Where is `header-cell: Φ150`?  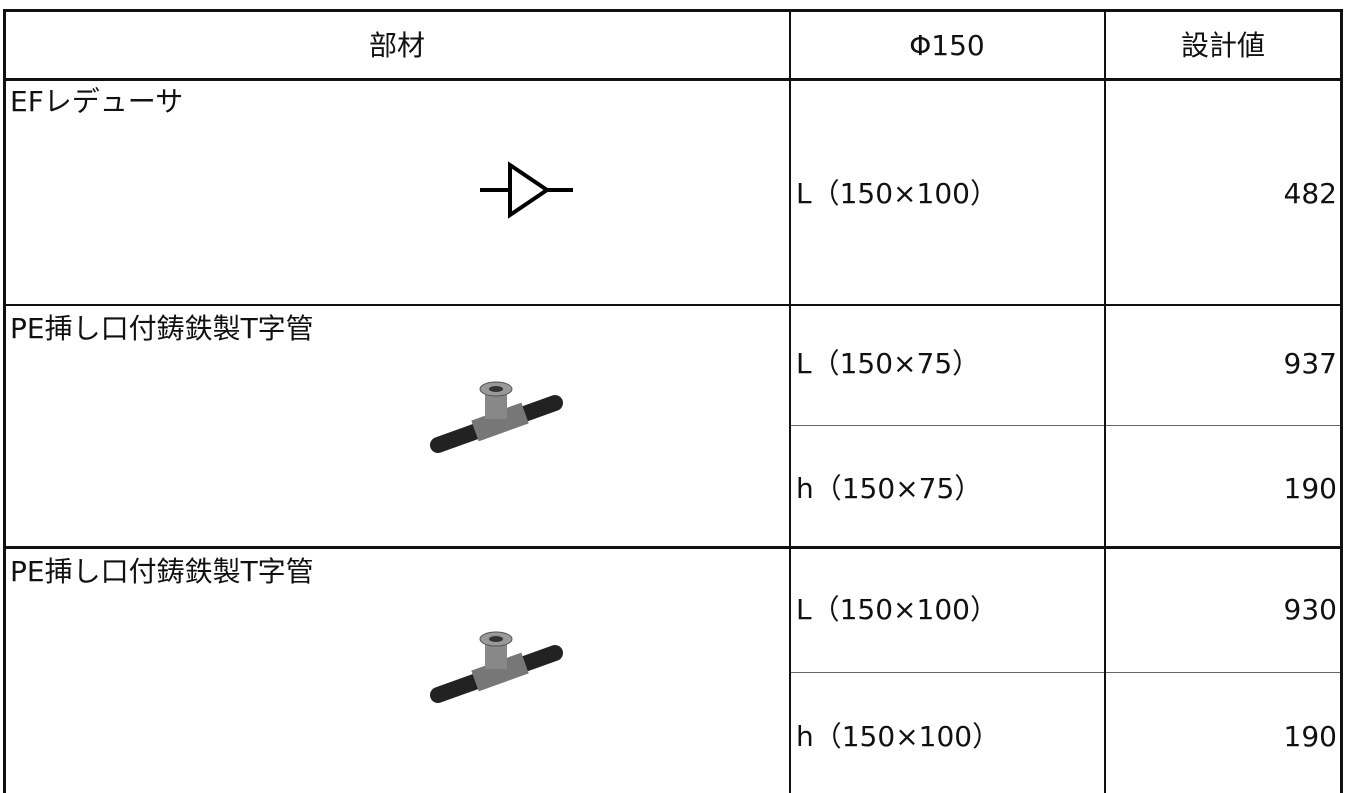 header-cell: Φ150 is located at coordinates (947, 45).